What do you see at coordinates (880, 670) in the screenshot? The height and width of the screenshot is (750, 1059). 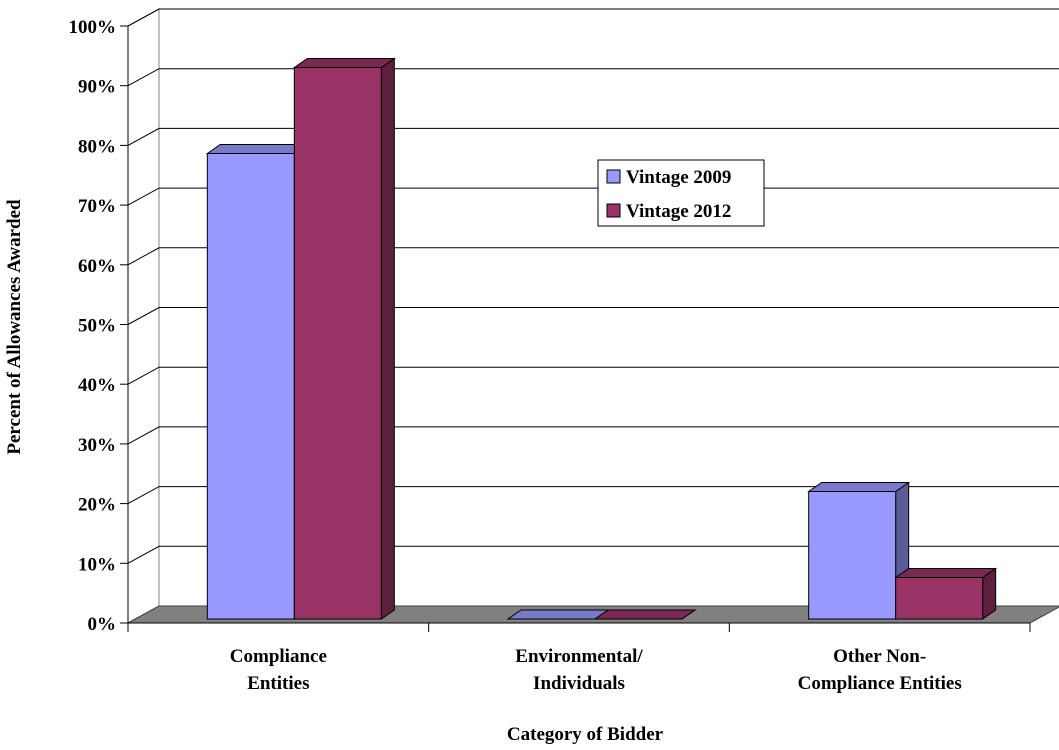 I see `x-tick-label: Other Non-Compliance Entities` at bounding box center [880, 670].